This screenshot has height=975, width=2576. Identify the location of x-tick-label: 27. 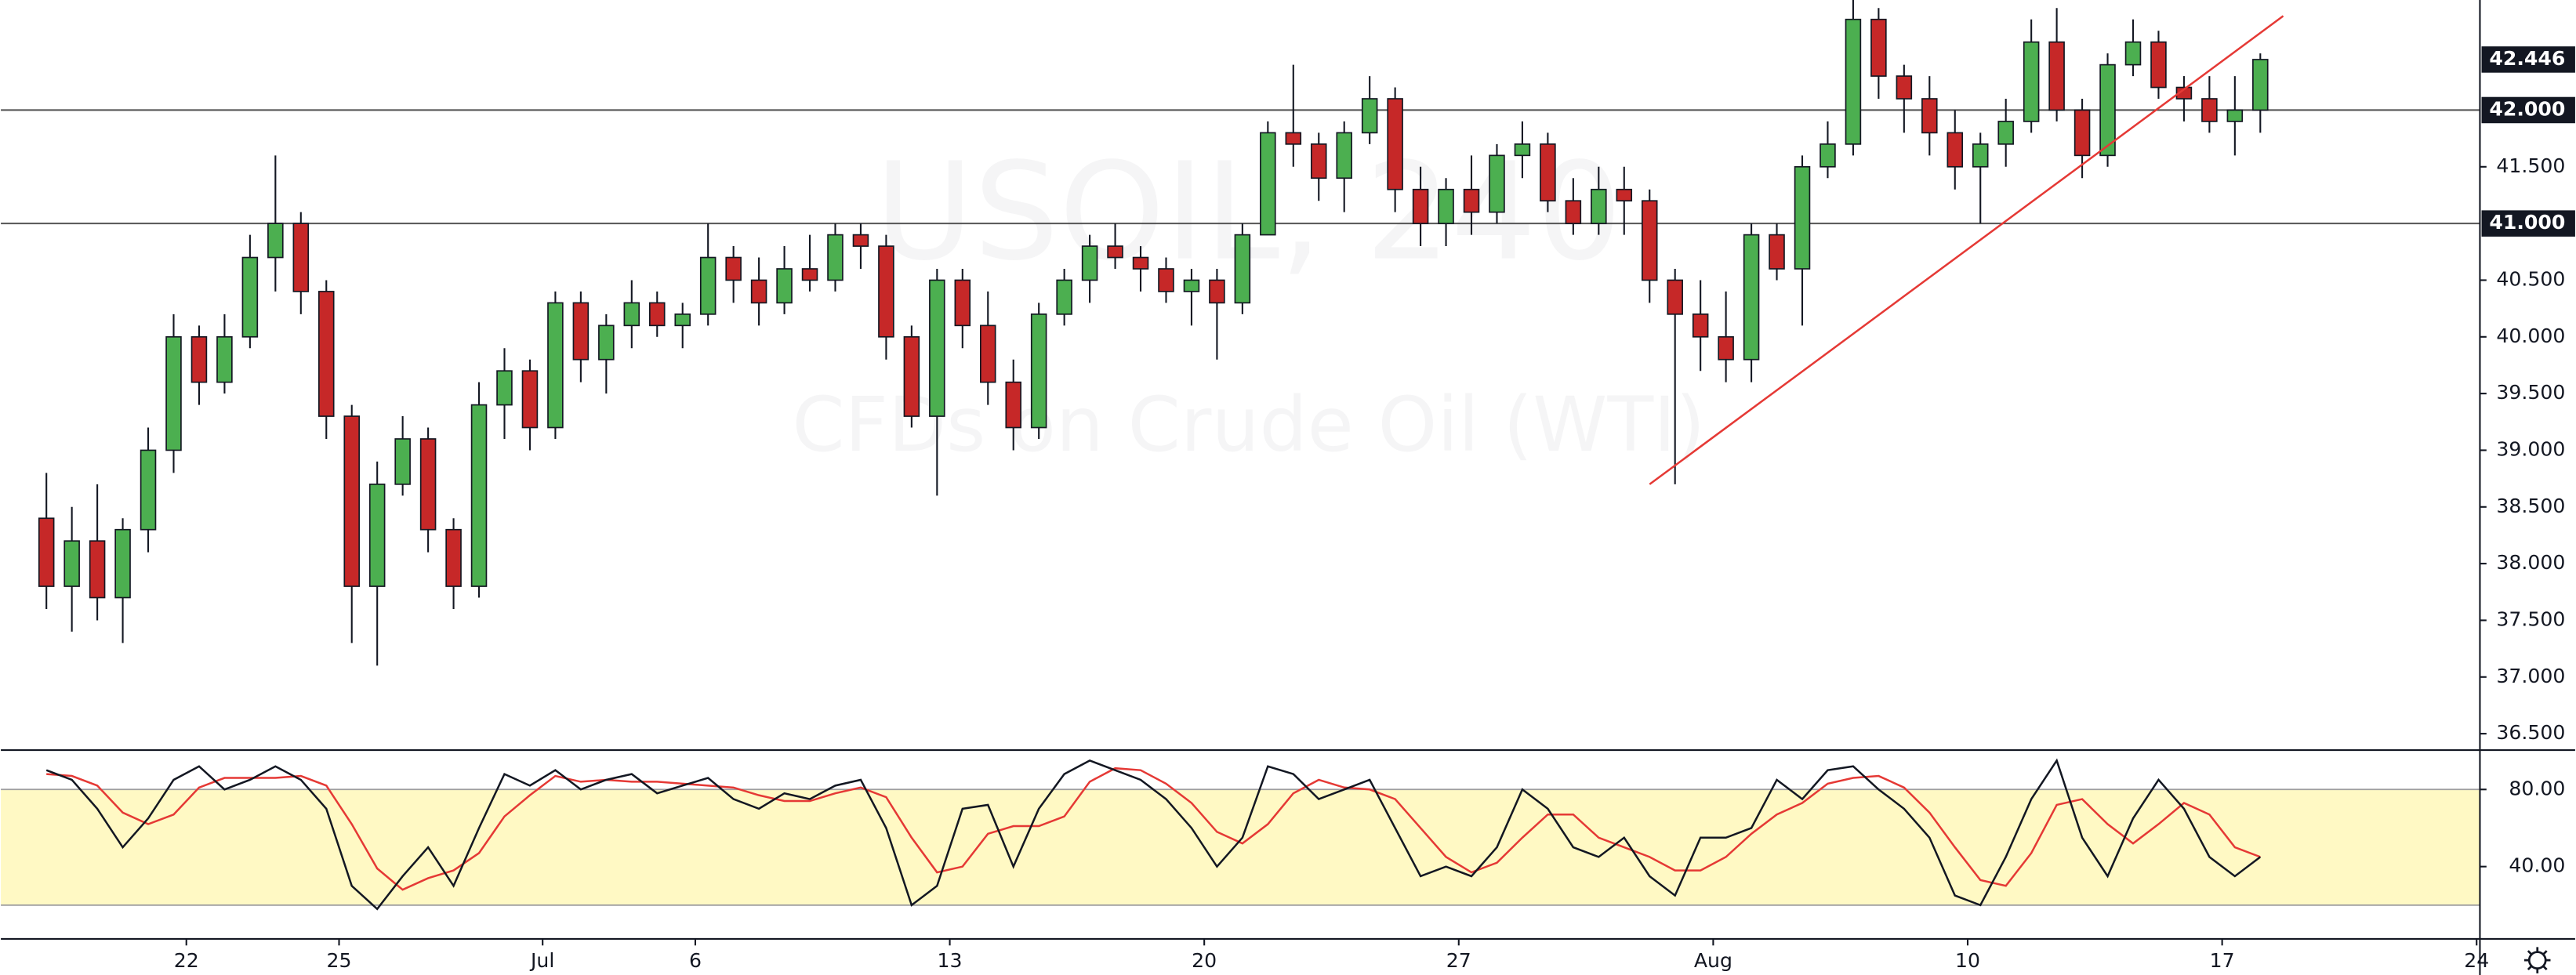
(1459, 960).